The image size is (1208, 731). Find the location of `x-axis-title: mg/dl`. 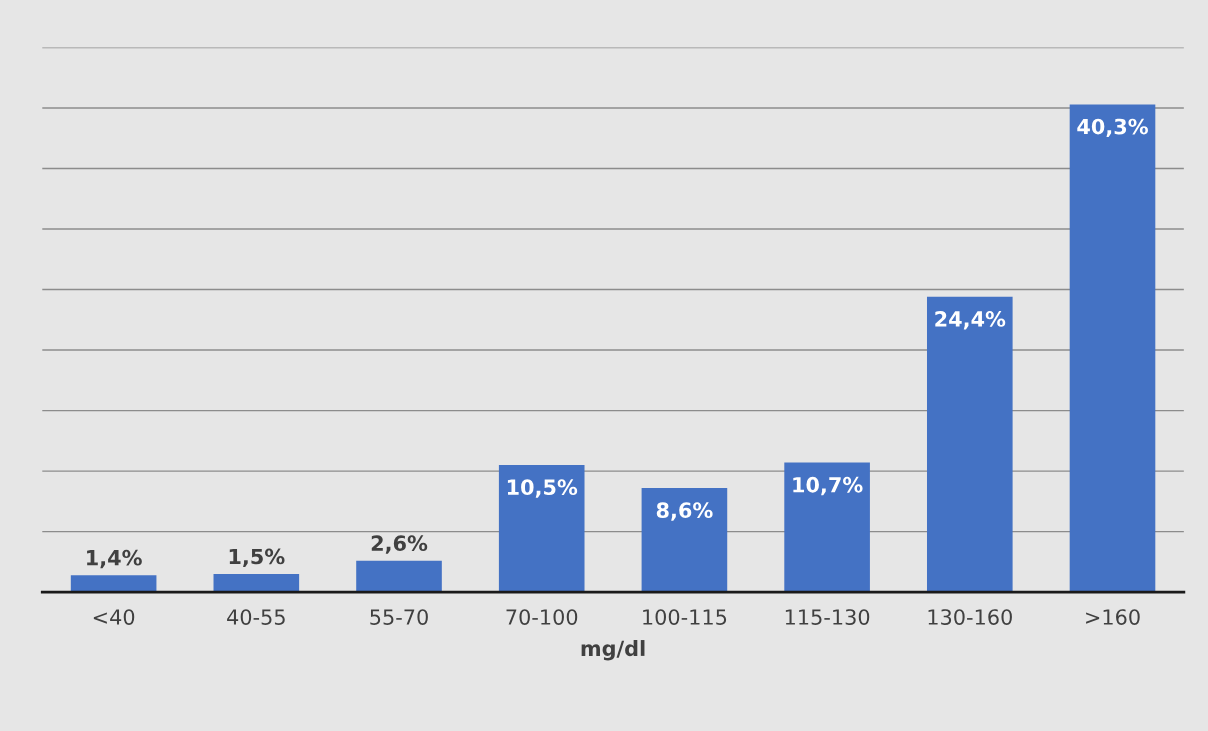

x-axis-title: mg/dl is located at coordinates (613, 650).